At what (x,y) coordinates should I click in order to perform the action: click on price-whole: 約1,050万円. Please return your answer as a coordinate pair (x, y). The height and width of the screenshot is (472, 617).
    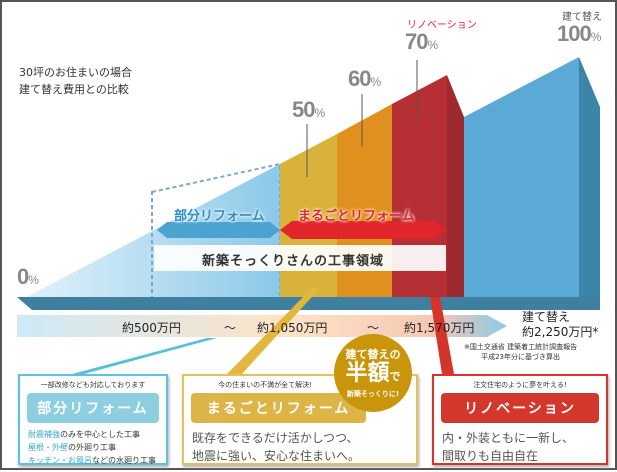
    Looking at the image, I should click on (292, 328).